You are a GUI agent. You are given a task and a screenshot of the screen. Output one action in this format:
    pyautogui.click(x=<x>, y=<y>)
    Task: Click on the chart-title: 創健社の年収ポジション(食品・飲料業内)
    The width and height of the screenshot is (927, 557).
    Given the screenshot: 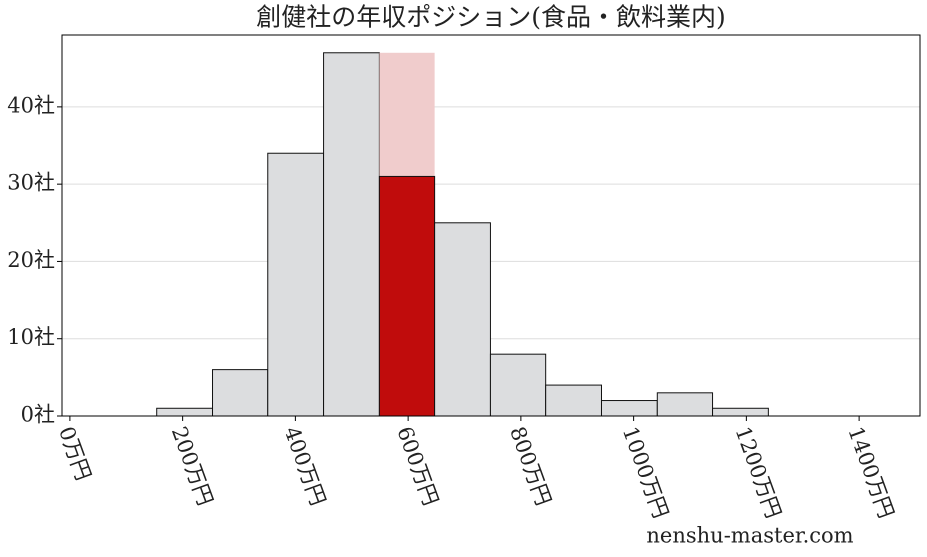 What is the action you would take?
    pyautogui.click(x=491, y=17)
    